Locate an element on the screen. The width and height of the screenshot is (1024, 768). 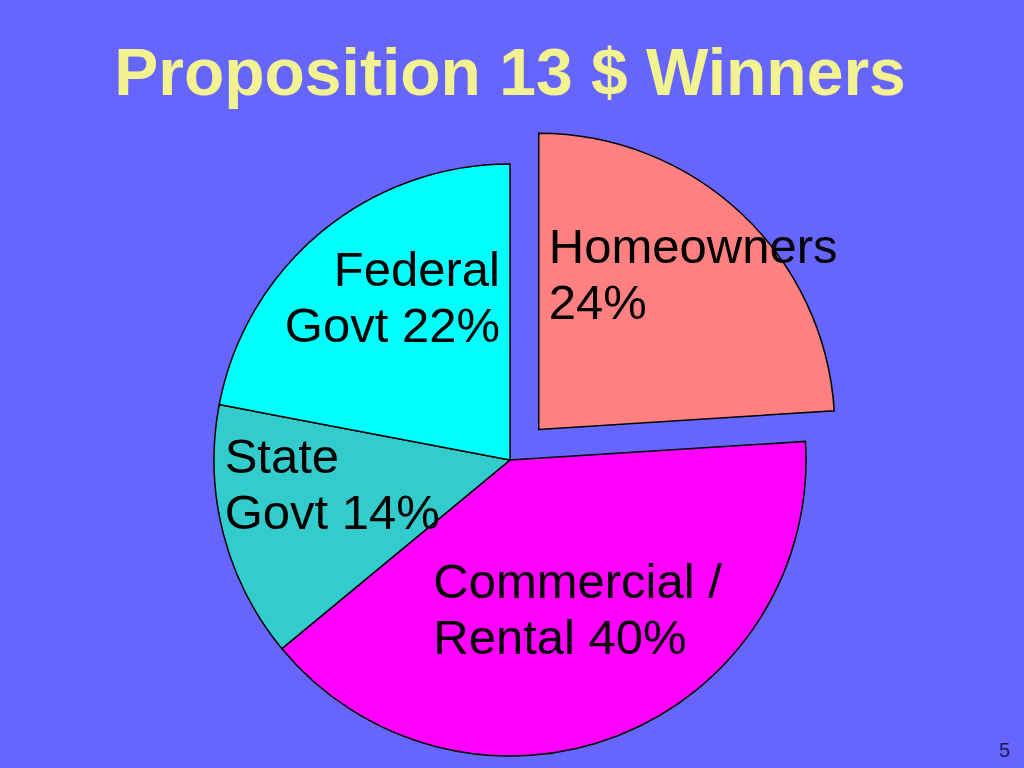
slice-label: Federal Govt 22% is located at coordinates (392, 297).